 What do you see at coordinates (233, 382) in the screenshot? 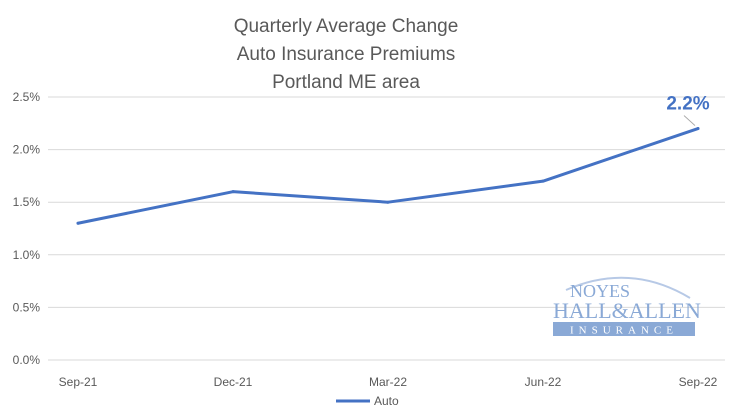
I see `x-tick-label: Dec-21` at bounding box center [233, 382].